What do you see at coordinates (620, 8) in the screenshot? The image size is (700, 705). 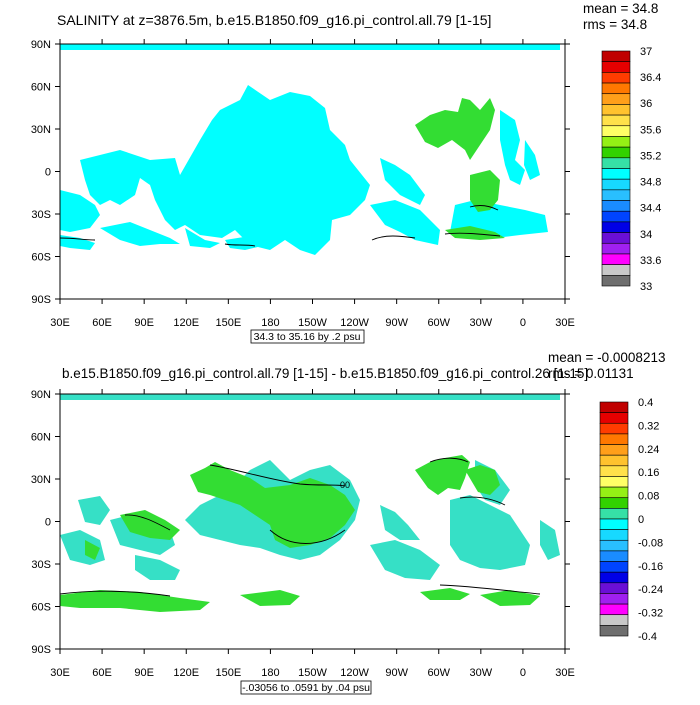 I see `top-mean-label: mean = 34.8` at bounding box center [620, 8].